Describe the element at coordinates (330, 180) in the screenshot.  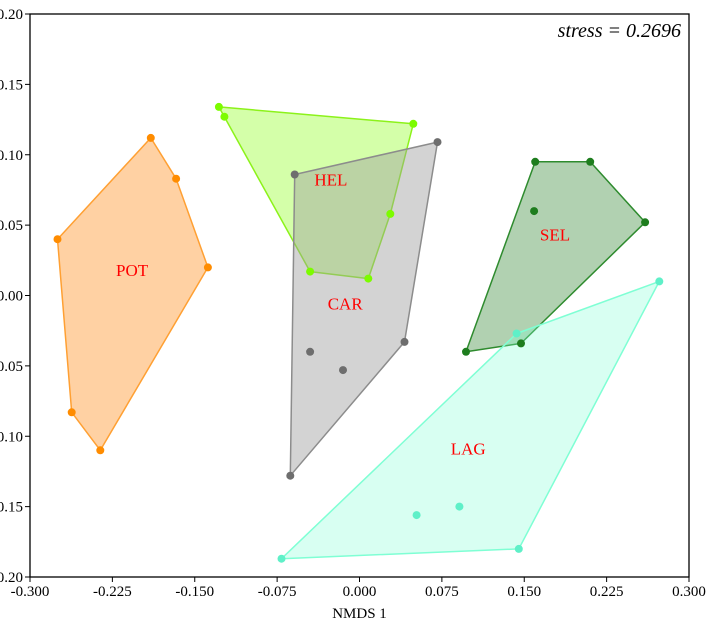
I see `group-label-hel: HEL` at that location.